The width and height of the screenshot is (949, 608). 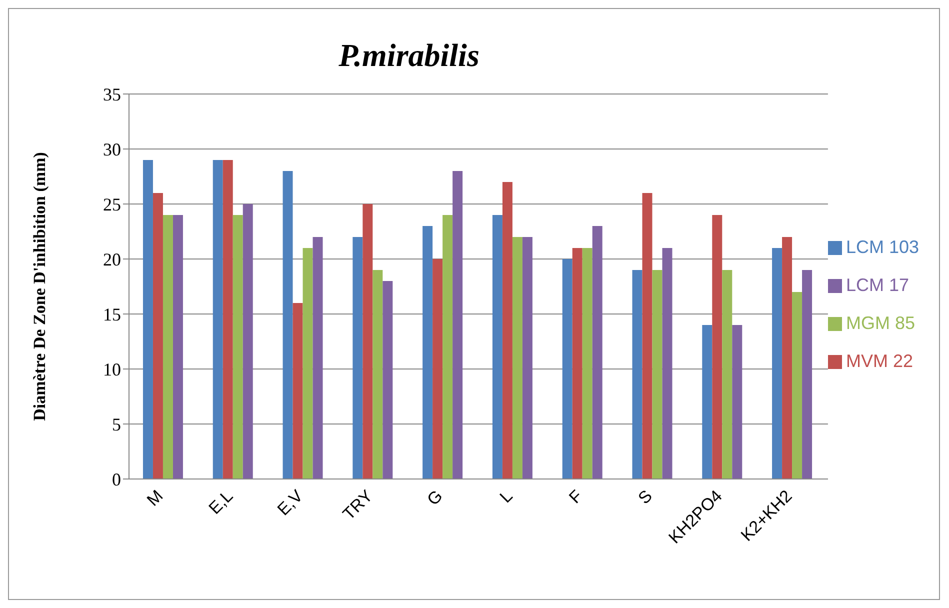 I want to click on y-tick-label: 30, so click(x=112, y=149).